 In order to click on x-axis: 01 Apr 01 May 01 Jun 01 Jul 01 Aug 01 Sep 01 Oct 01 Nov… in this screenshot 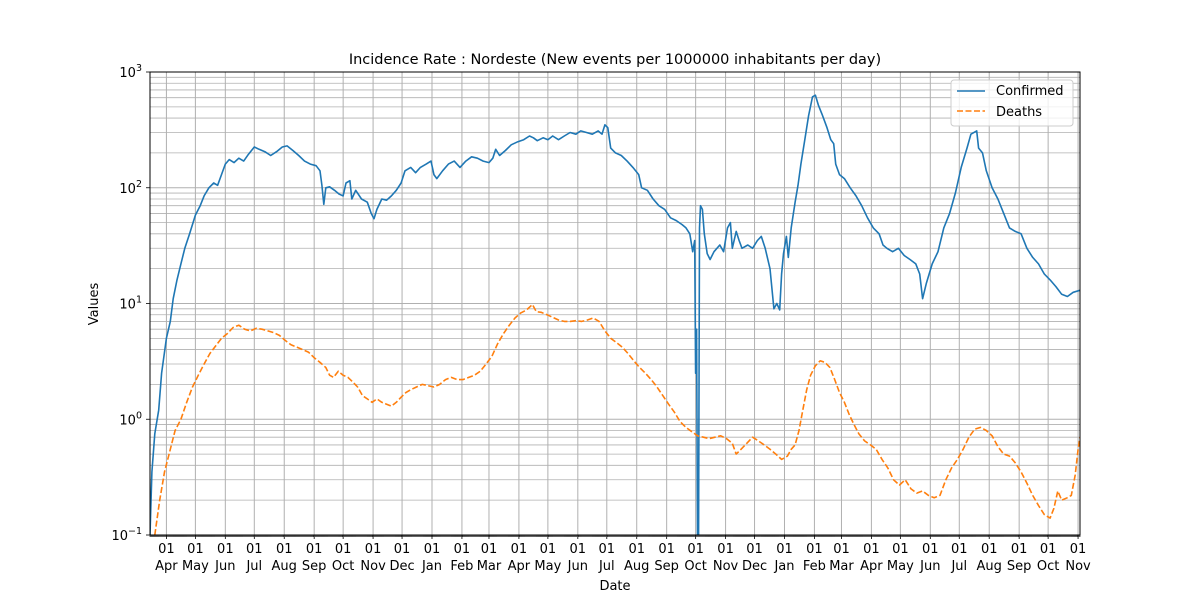, I will do `click(620, 554)`.